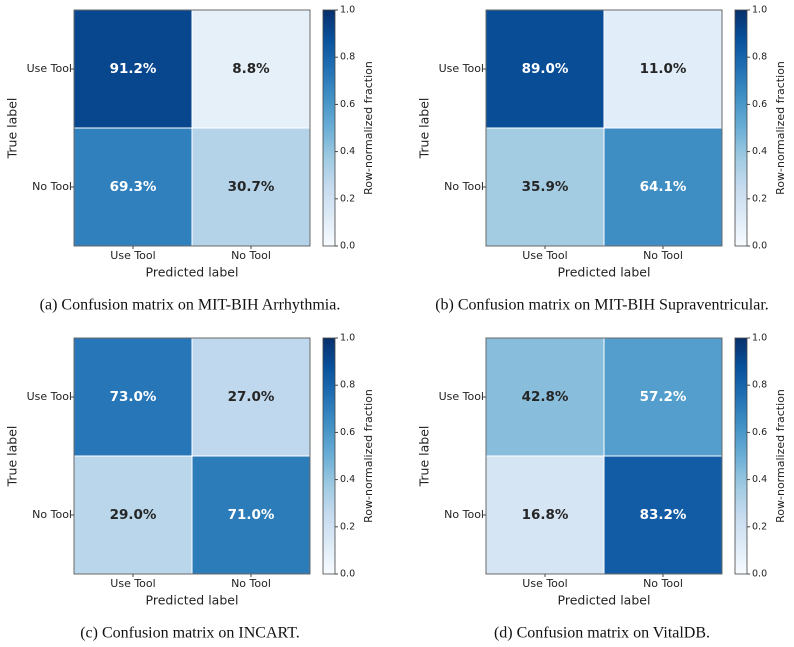 The width and height of the screenshot is (794, 647). I want to click on cell-label: 64.1%, so click(663, 187).